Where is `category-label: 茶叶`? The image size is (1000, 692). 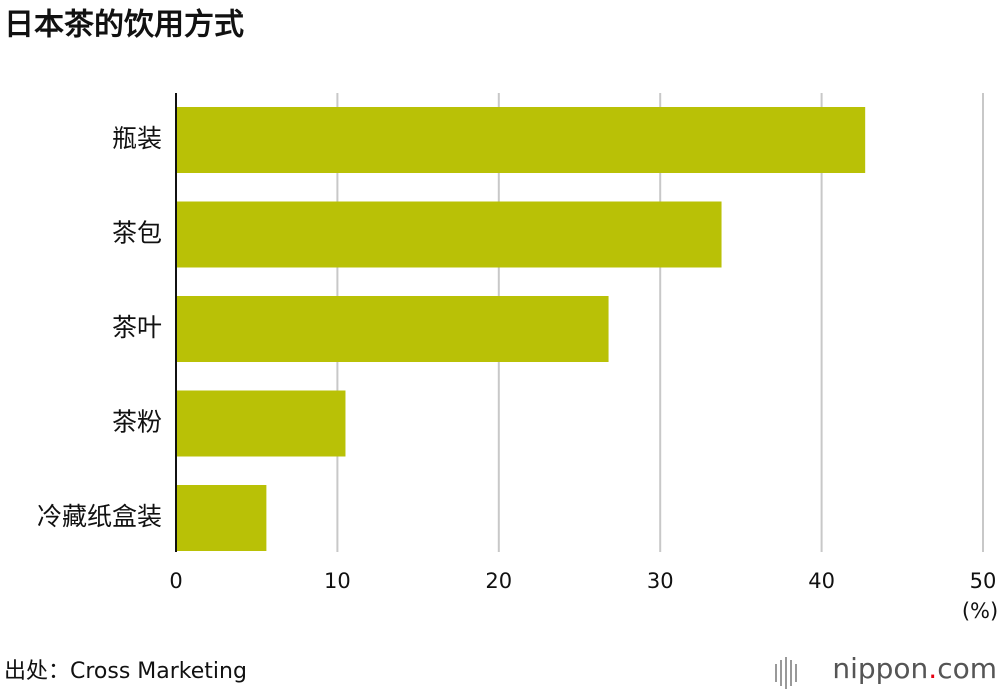
category-label: 茶叶 is located at coordinates (137, 327).